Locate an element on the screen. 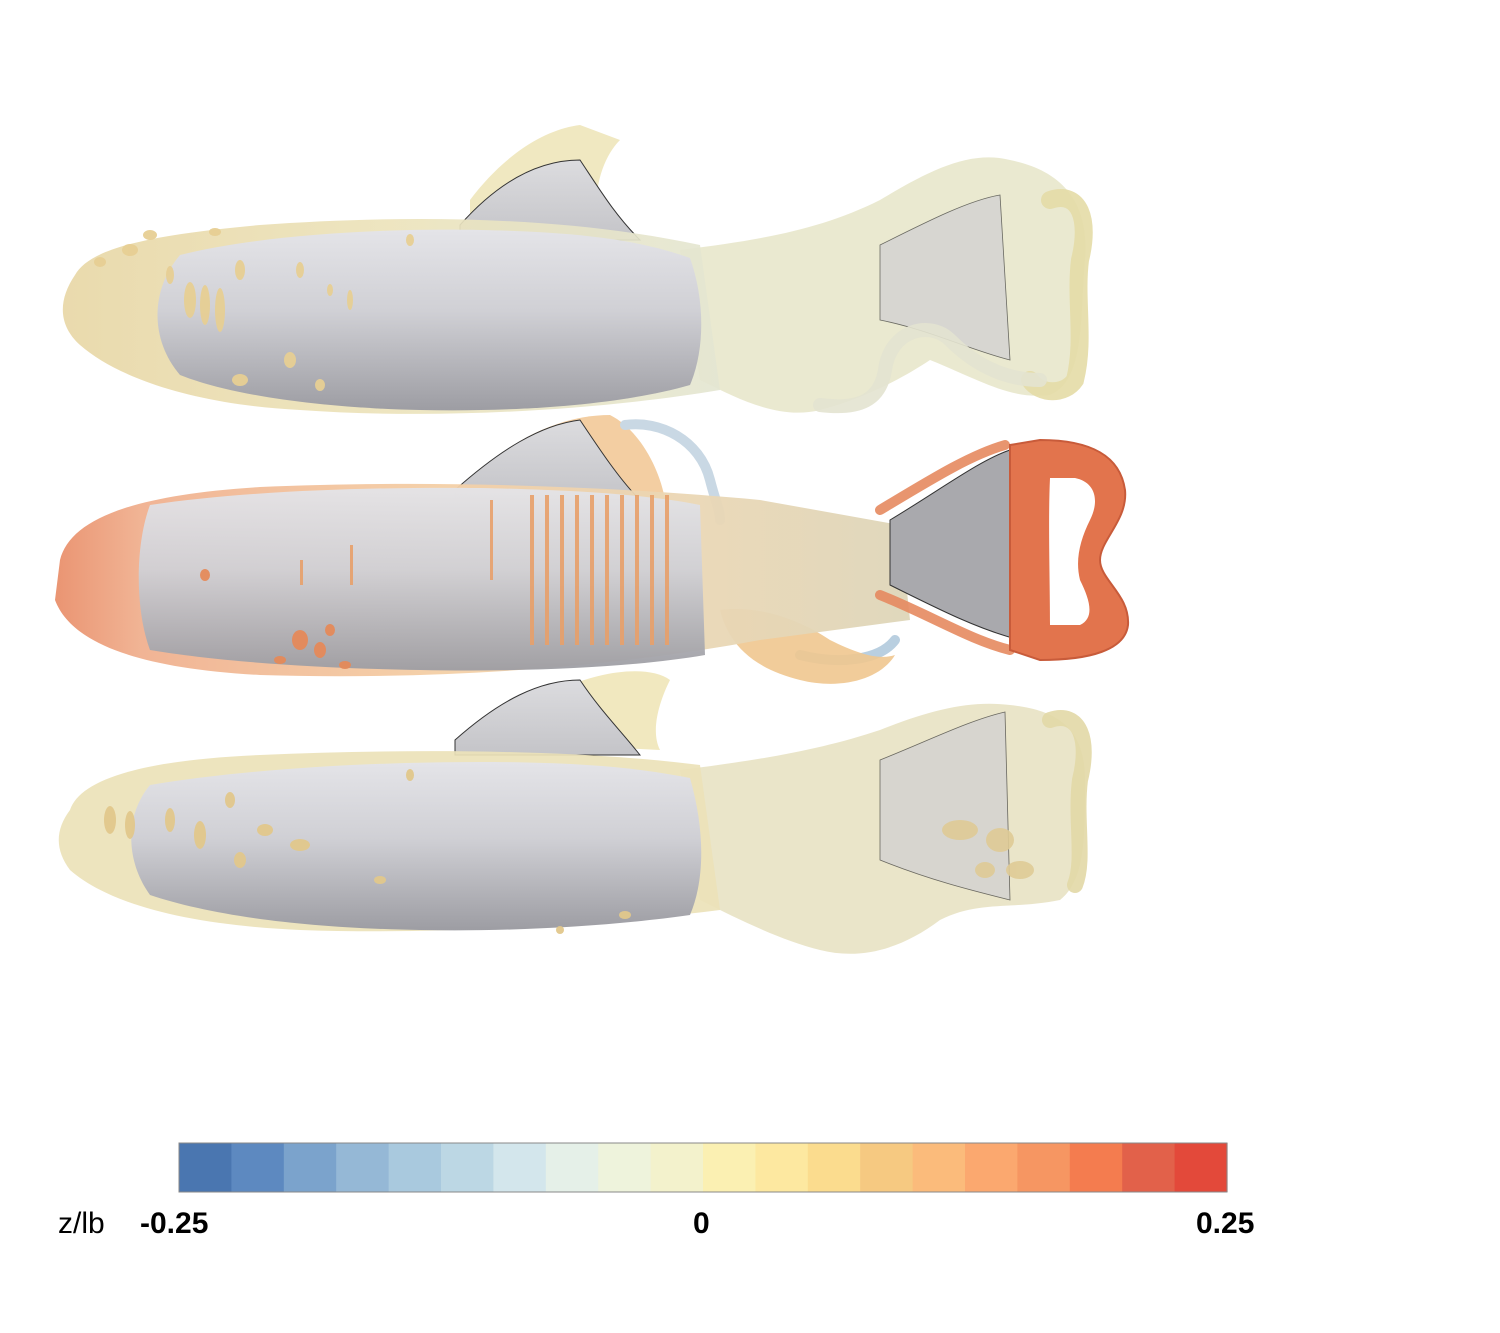 The height and width of the screenshot is (1333, 1500). middle-wake-bands is located at coordinates (484, 570).